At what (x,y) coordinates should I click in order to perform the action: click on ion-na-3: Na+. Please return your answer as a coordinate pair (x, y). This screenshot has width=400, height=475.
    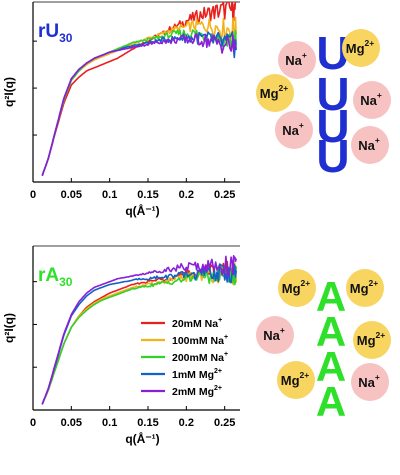
    Looking at the image, I should click on (294, 130).